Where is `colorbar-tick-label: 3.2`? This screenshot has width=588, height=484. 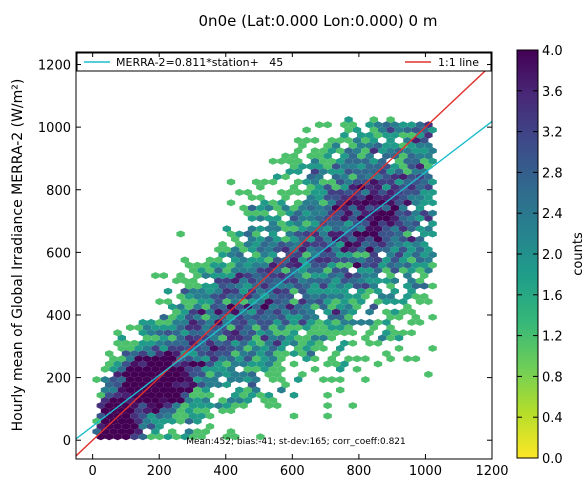
colorbar-tick-label: 3.2 is located at coordinates (552, 133).